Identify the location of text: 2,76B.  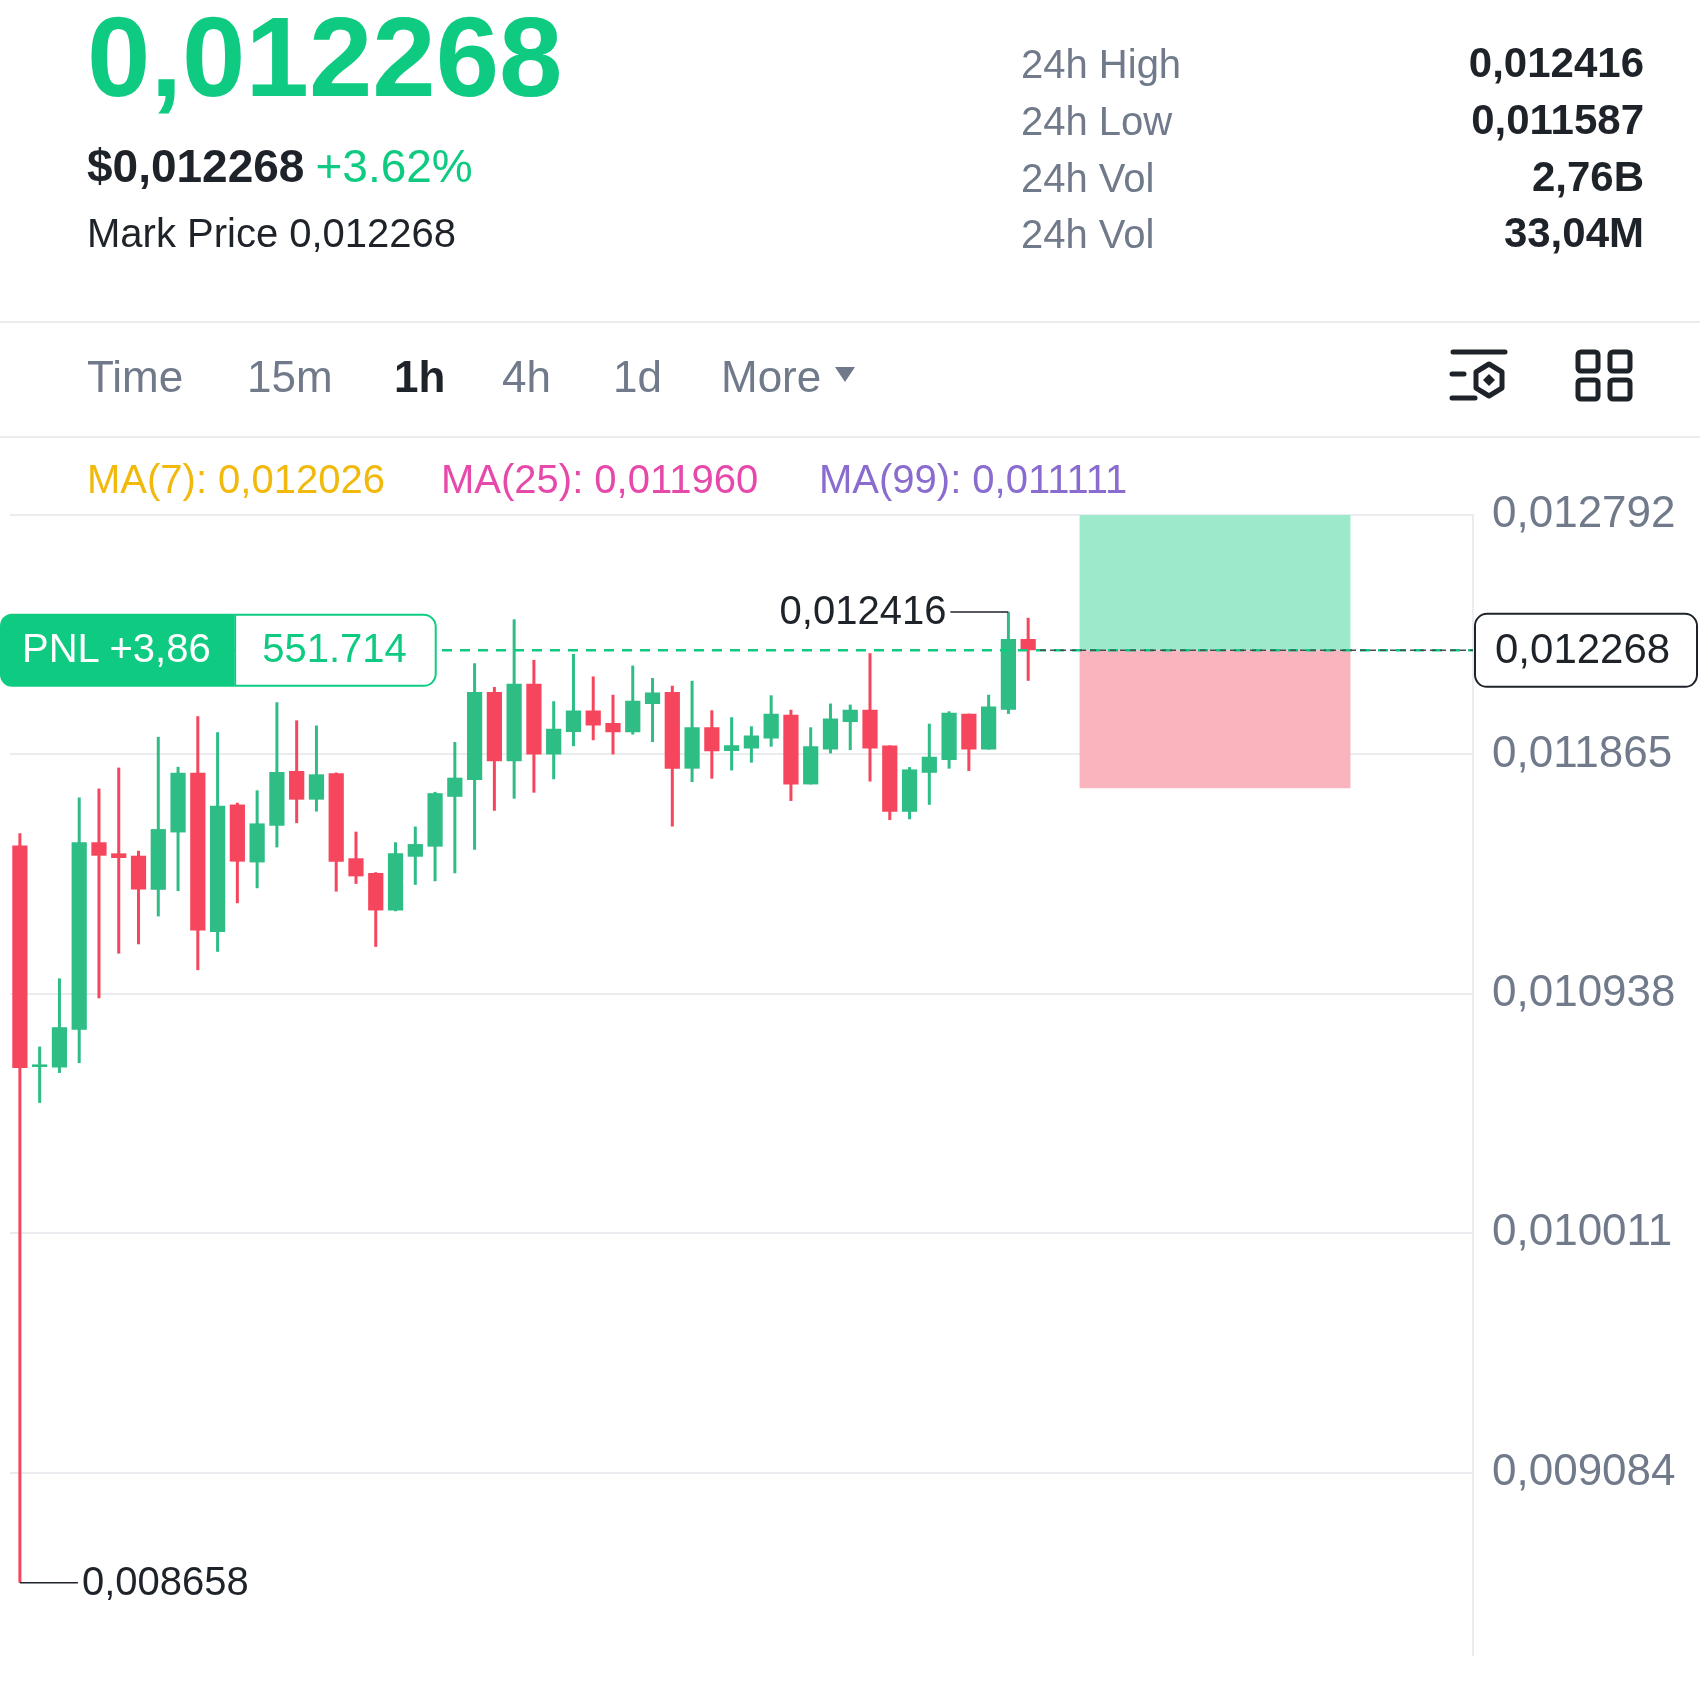
(1587, 177).